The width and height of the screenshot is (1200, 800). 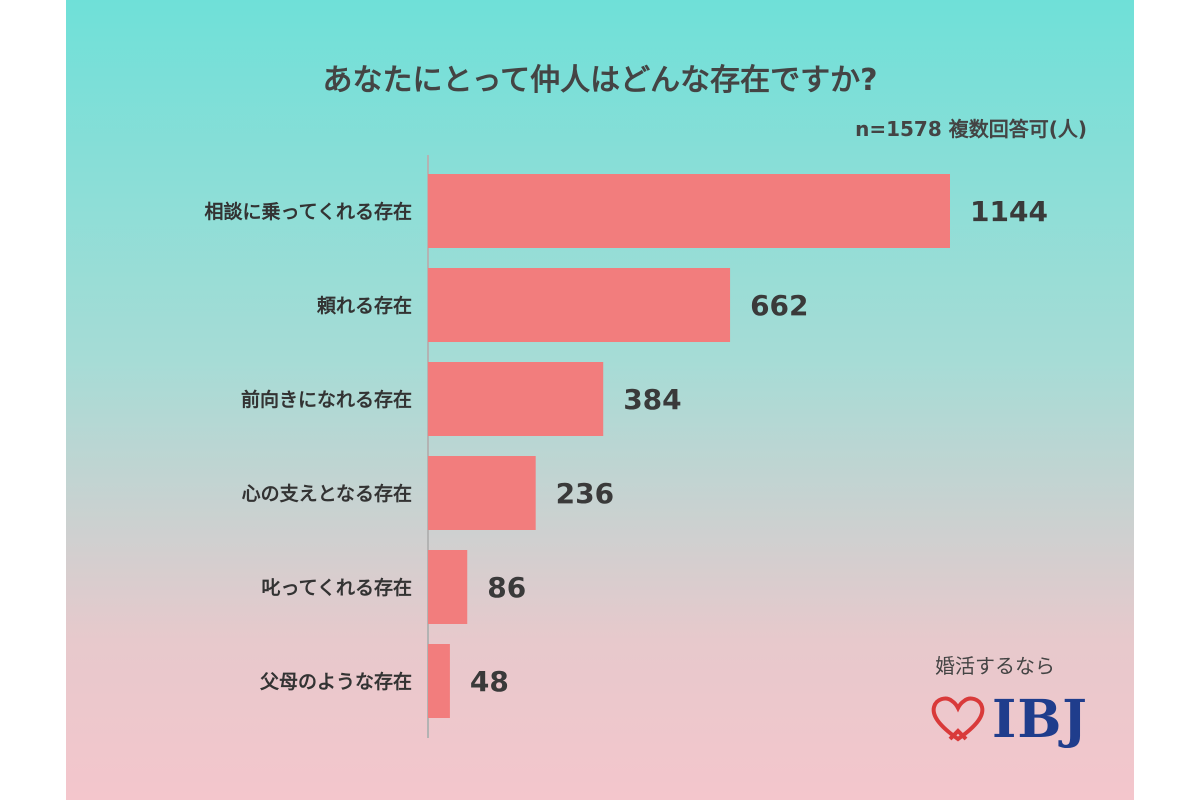 I want to click on ibj-logo: IBJ, so click(x=1008, y=719).